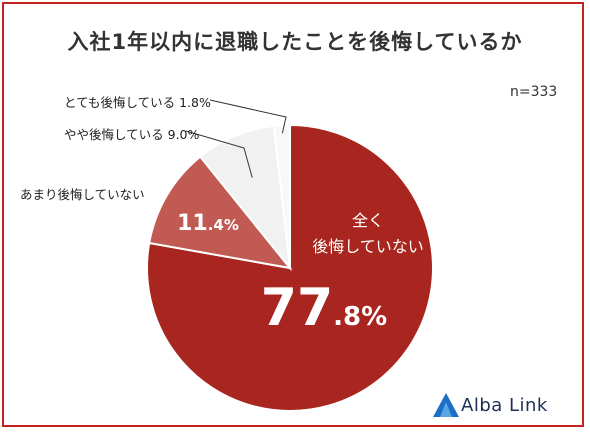 This screenshot has width=590, height=433. I want to click on slice-not-much-regret-value-part: .4%, so click(223, 225).